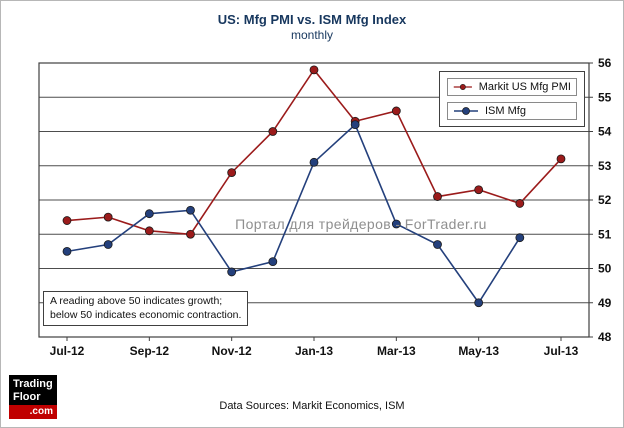 The height and width of the screenshot is (428, 624). I want to click on legend-marker-markit-icon, so click(462, 87).